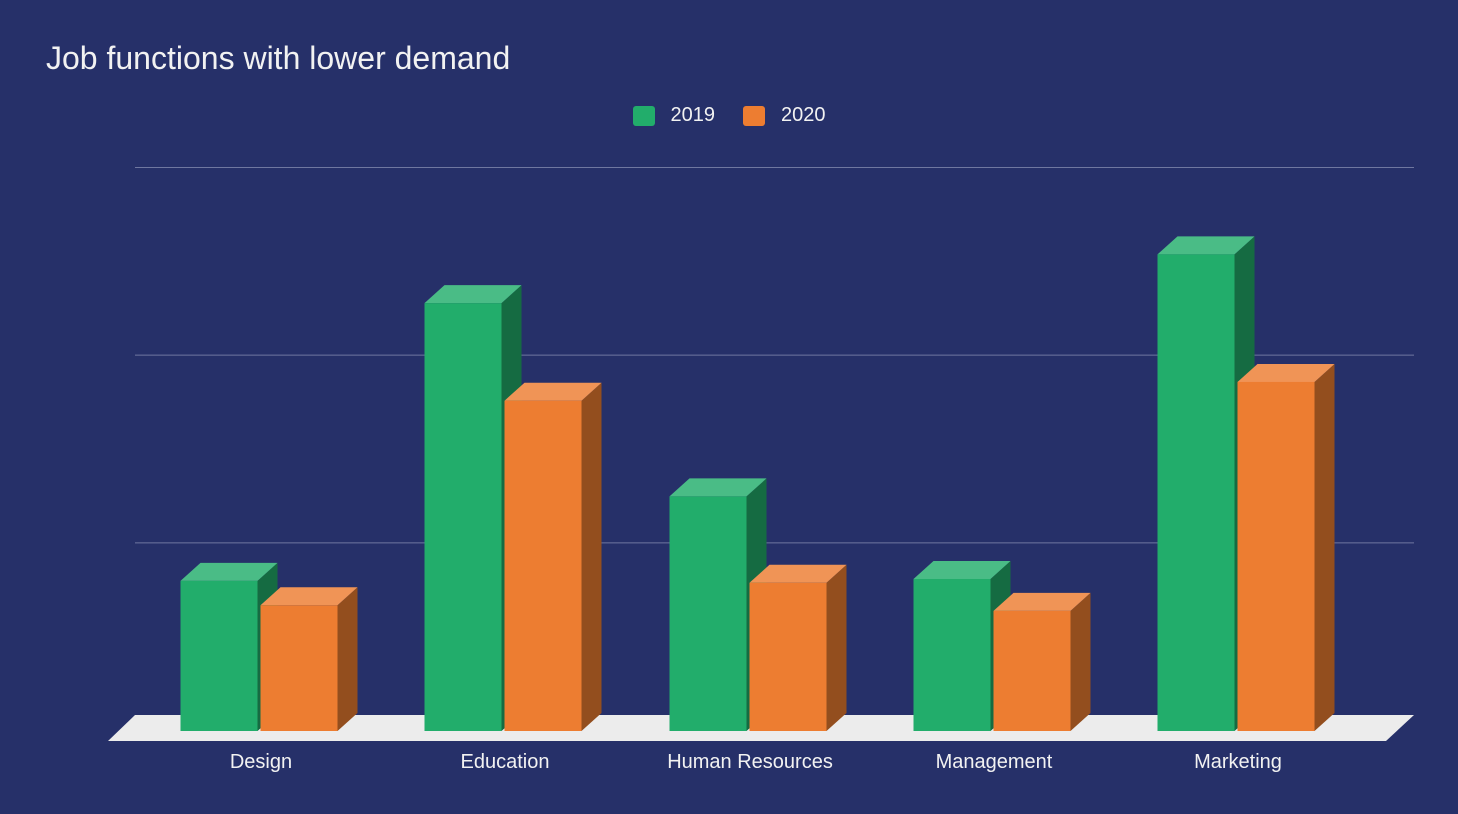 Image resolution: width=1458 pixels, height=814 pixels. Describe the element at coordinates (278, 58) in the screenshot. I see `chart-title: Job functions with lower demand` at that location.